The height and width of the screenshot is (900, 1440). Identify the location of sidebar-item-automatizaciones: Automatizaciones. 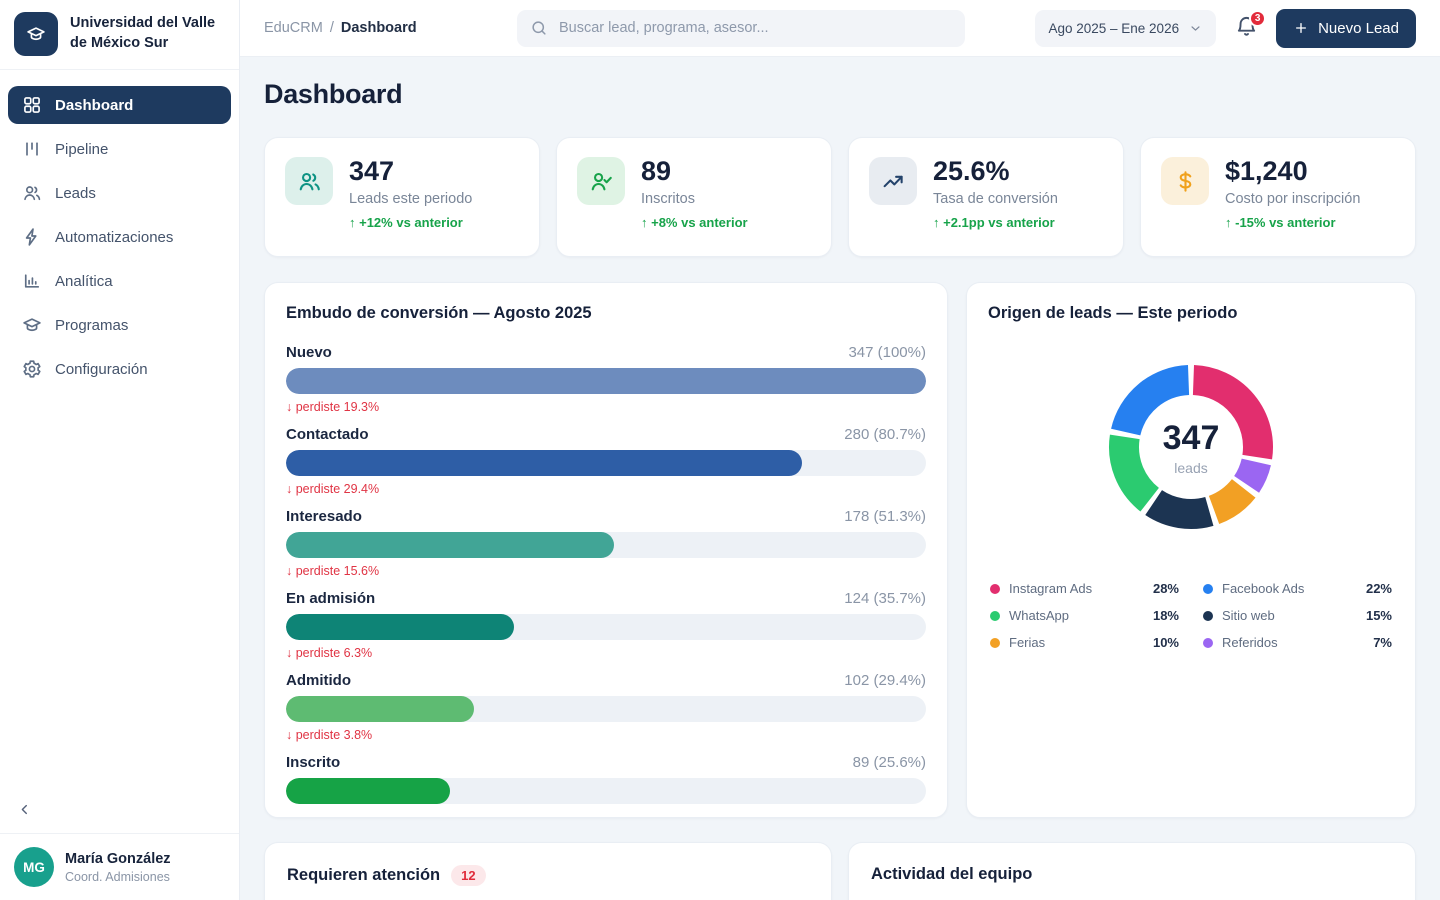
(119, 237).